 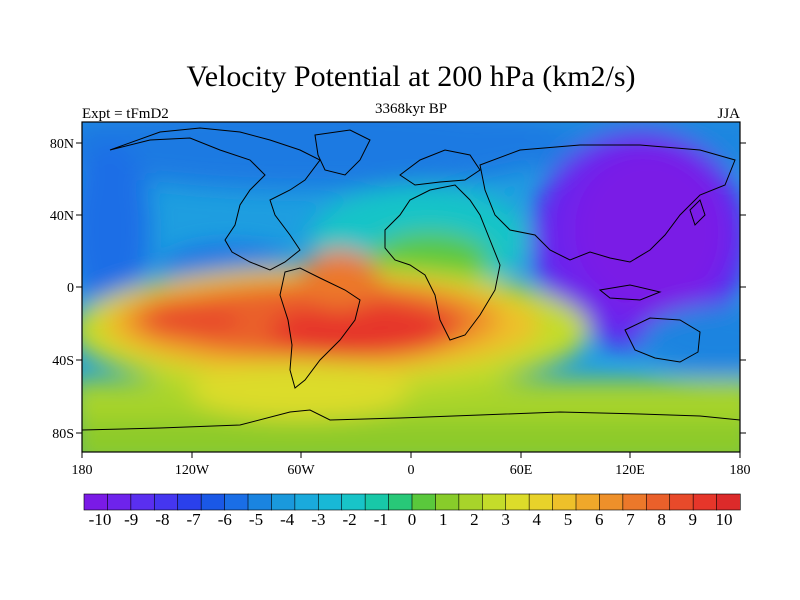 What do you see at coordinates (100, 519) in the screenshot?
I see `colorbar-label: -10` at bounding box center [100, 519].